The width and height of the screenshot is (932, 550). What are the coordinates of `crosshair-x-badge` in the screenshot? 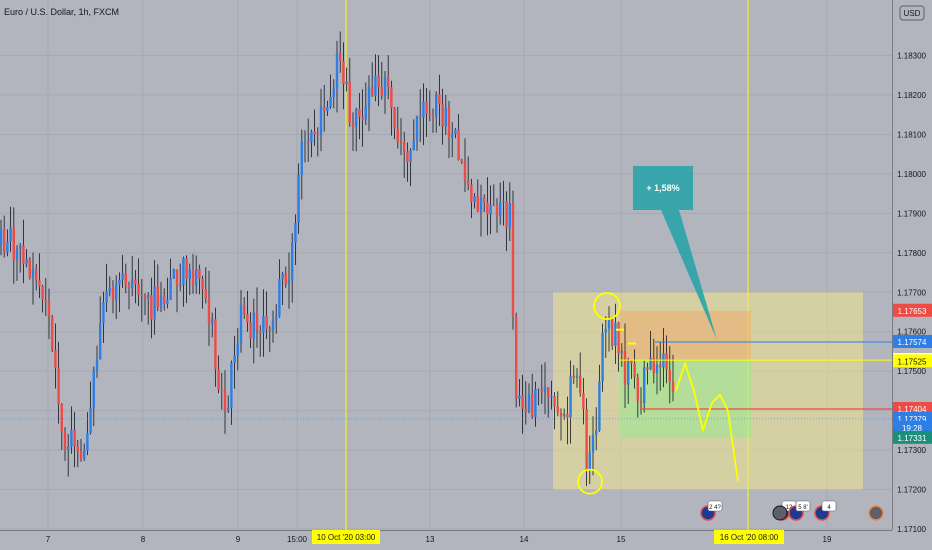 It's located at (346, 537).